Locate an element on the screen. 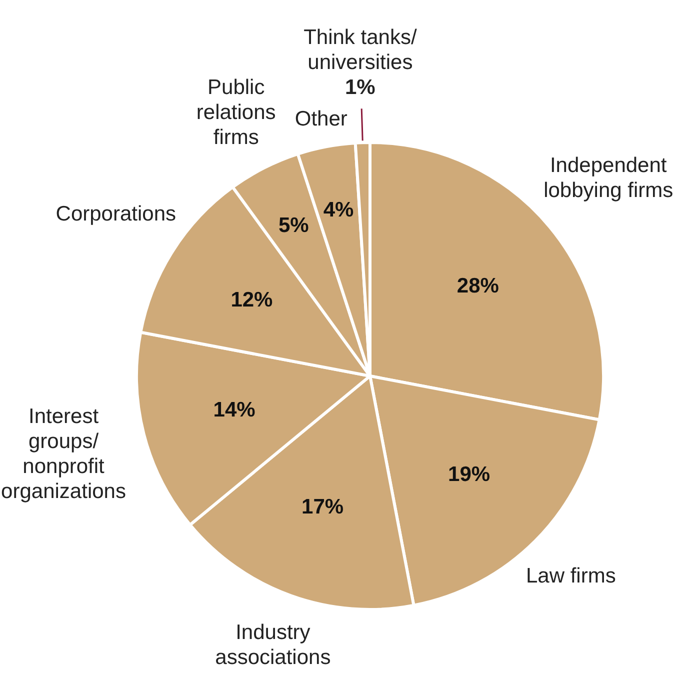  data-label: 19% is located at coordinates (469, 474).